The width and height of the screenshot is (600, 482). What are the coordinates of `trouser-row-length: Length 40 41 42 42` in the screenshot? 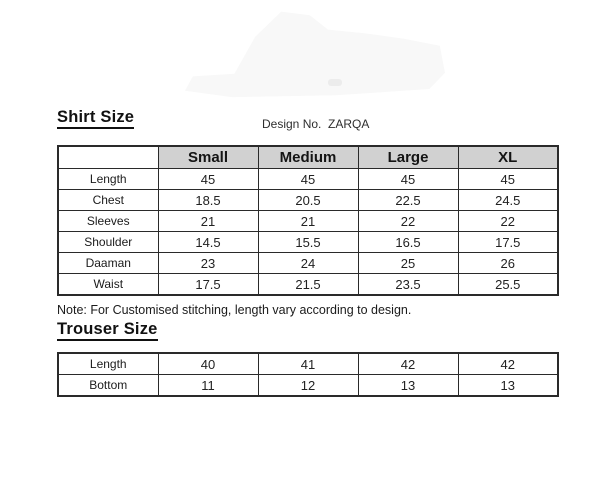 It's located at (308, 363).